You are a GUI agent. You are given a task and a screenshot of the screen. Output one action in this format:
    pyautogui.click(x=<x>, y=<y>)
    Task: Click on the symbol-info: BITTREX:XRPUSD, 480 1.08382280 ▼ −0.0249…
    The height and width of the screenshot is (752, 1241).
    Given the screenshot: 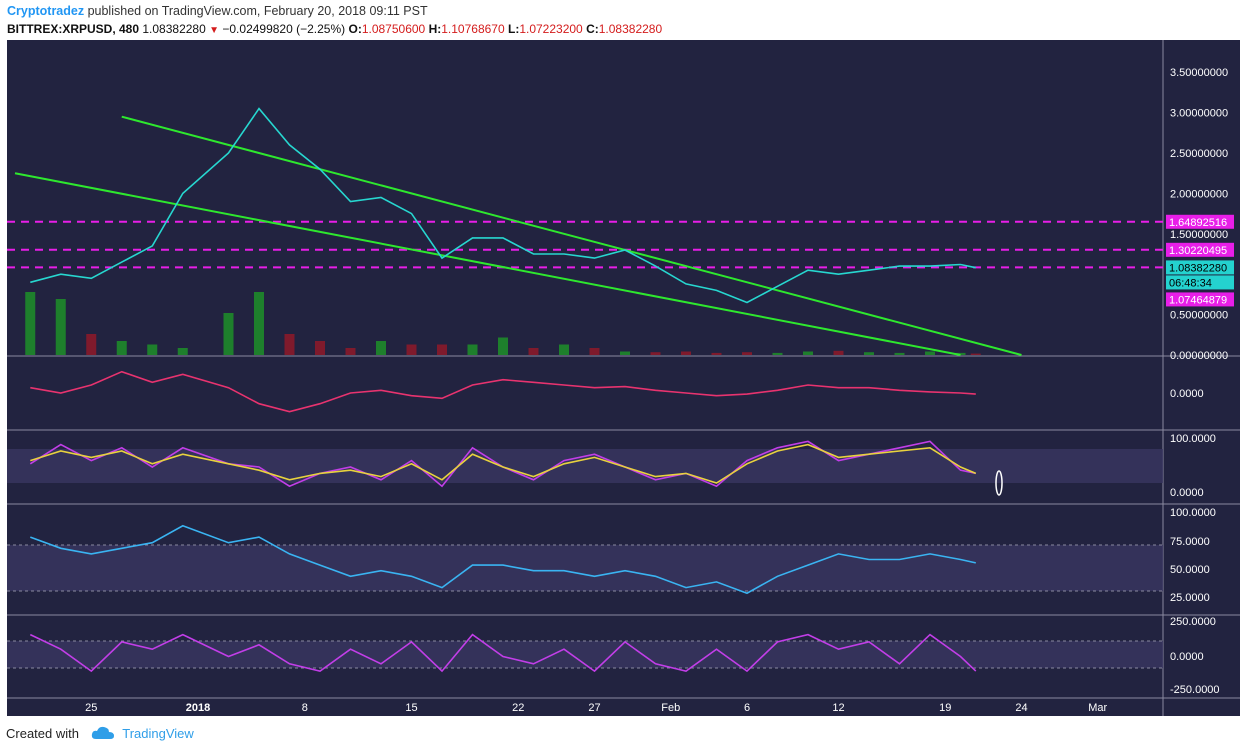 What is the action you would take?
    pyautogui.click(x=334, y=29)
    